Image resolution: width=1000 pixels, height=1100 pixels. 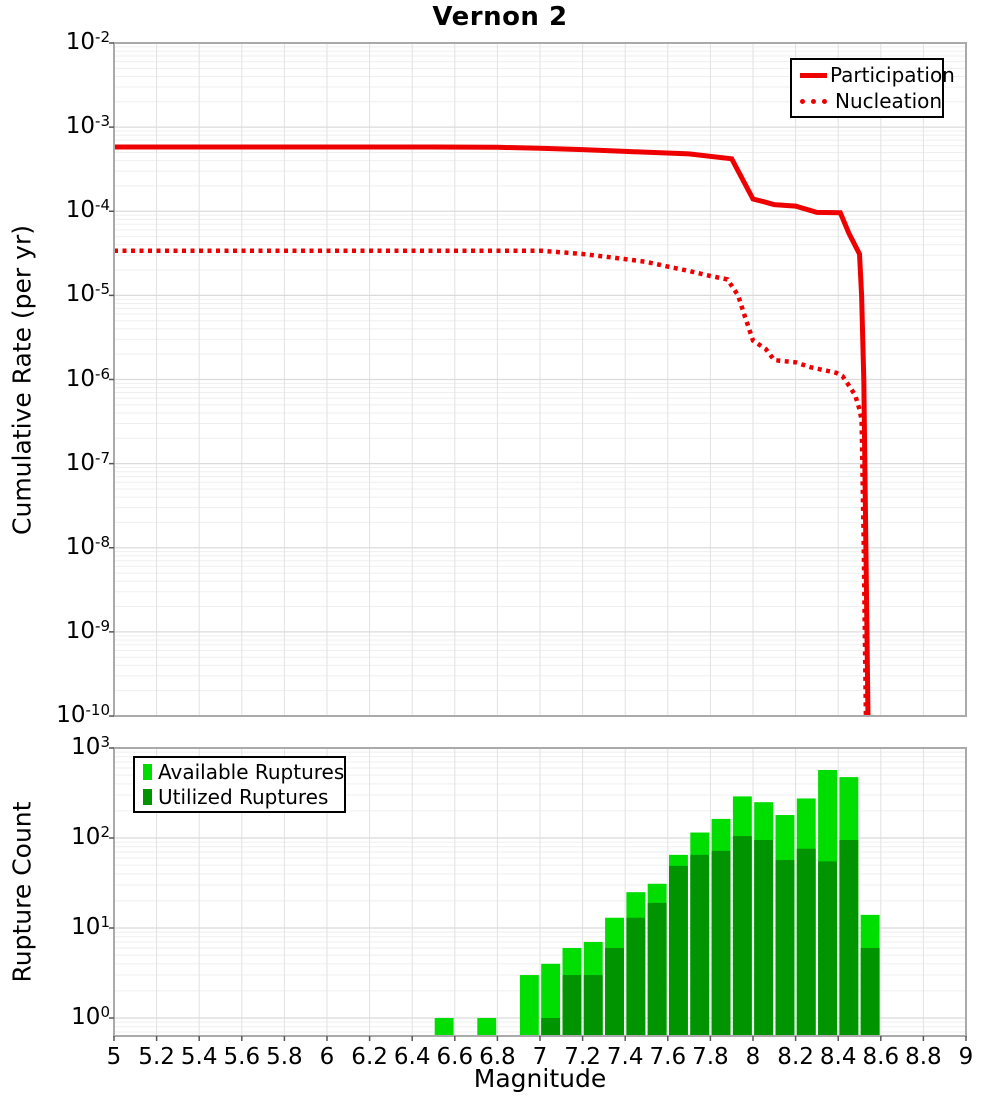 What do you see at coordinates (243, 796) in the screenshot?
I see `utilized-legend-label: Utilized Ruptures` at bounding box center [243, 796].